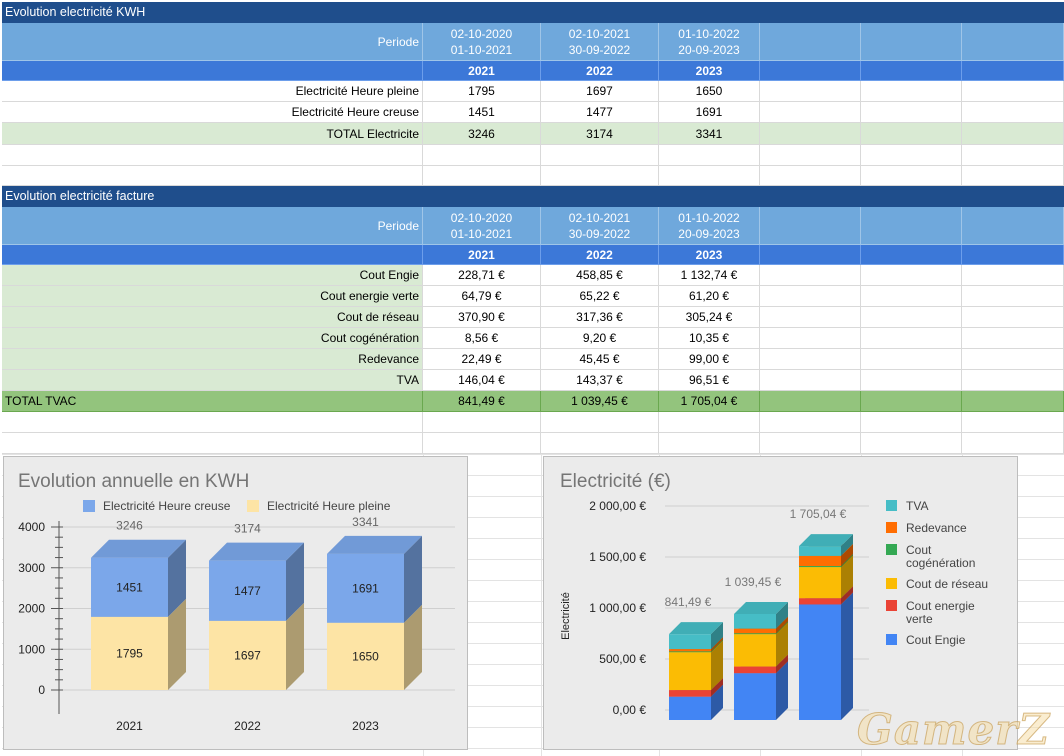 Image resolution: width=1064 pixels, height=756 pixels. Describe the element at coordinates (212, 91) in the screenshot. I see `row-label: Electricité Heure pleine` at that location.